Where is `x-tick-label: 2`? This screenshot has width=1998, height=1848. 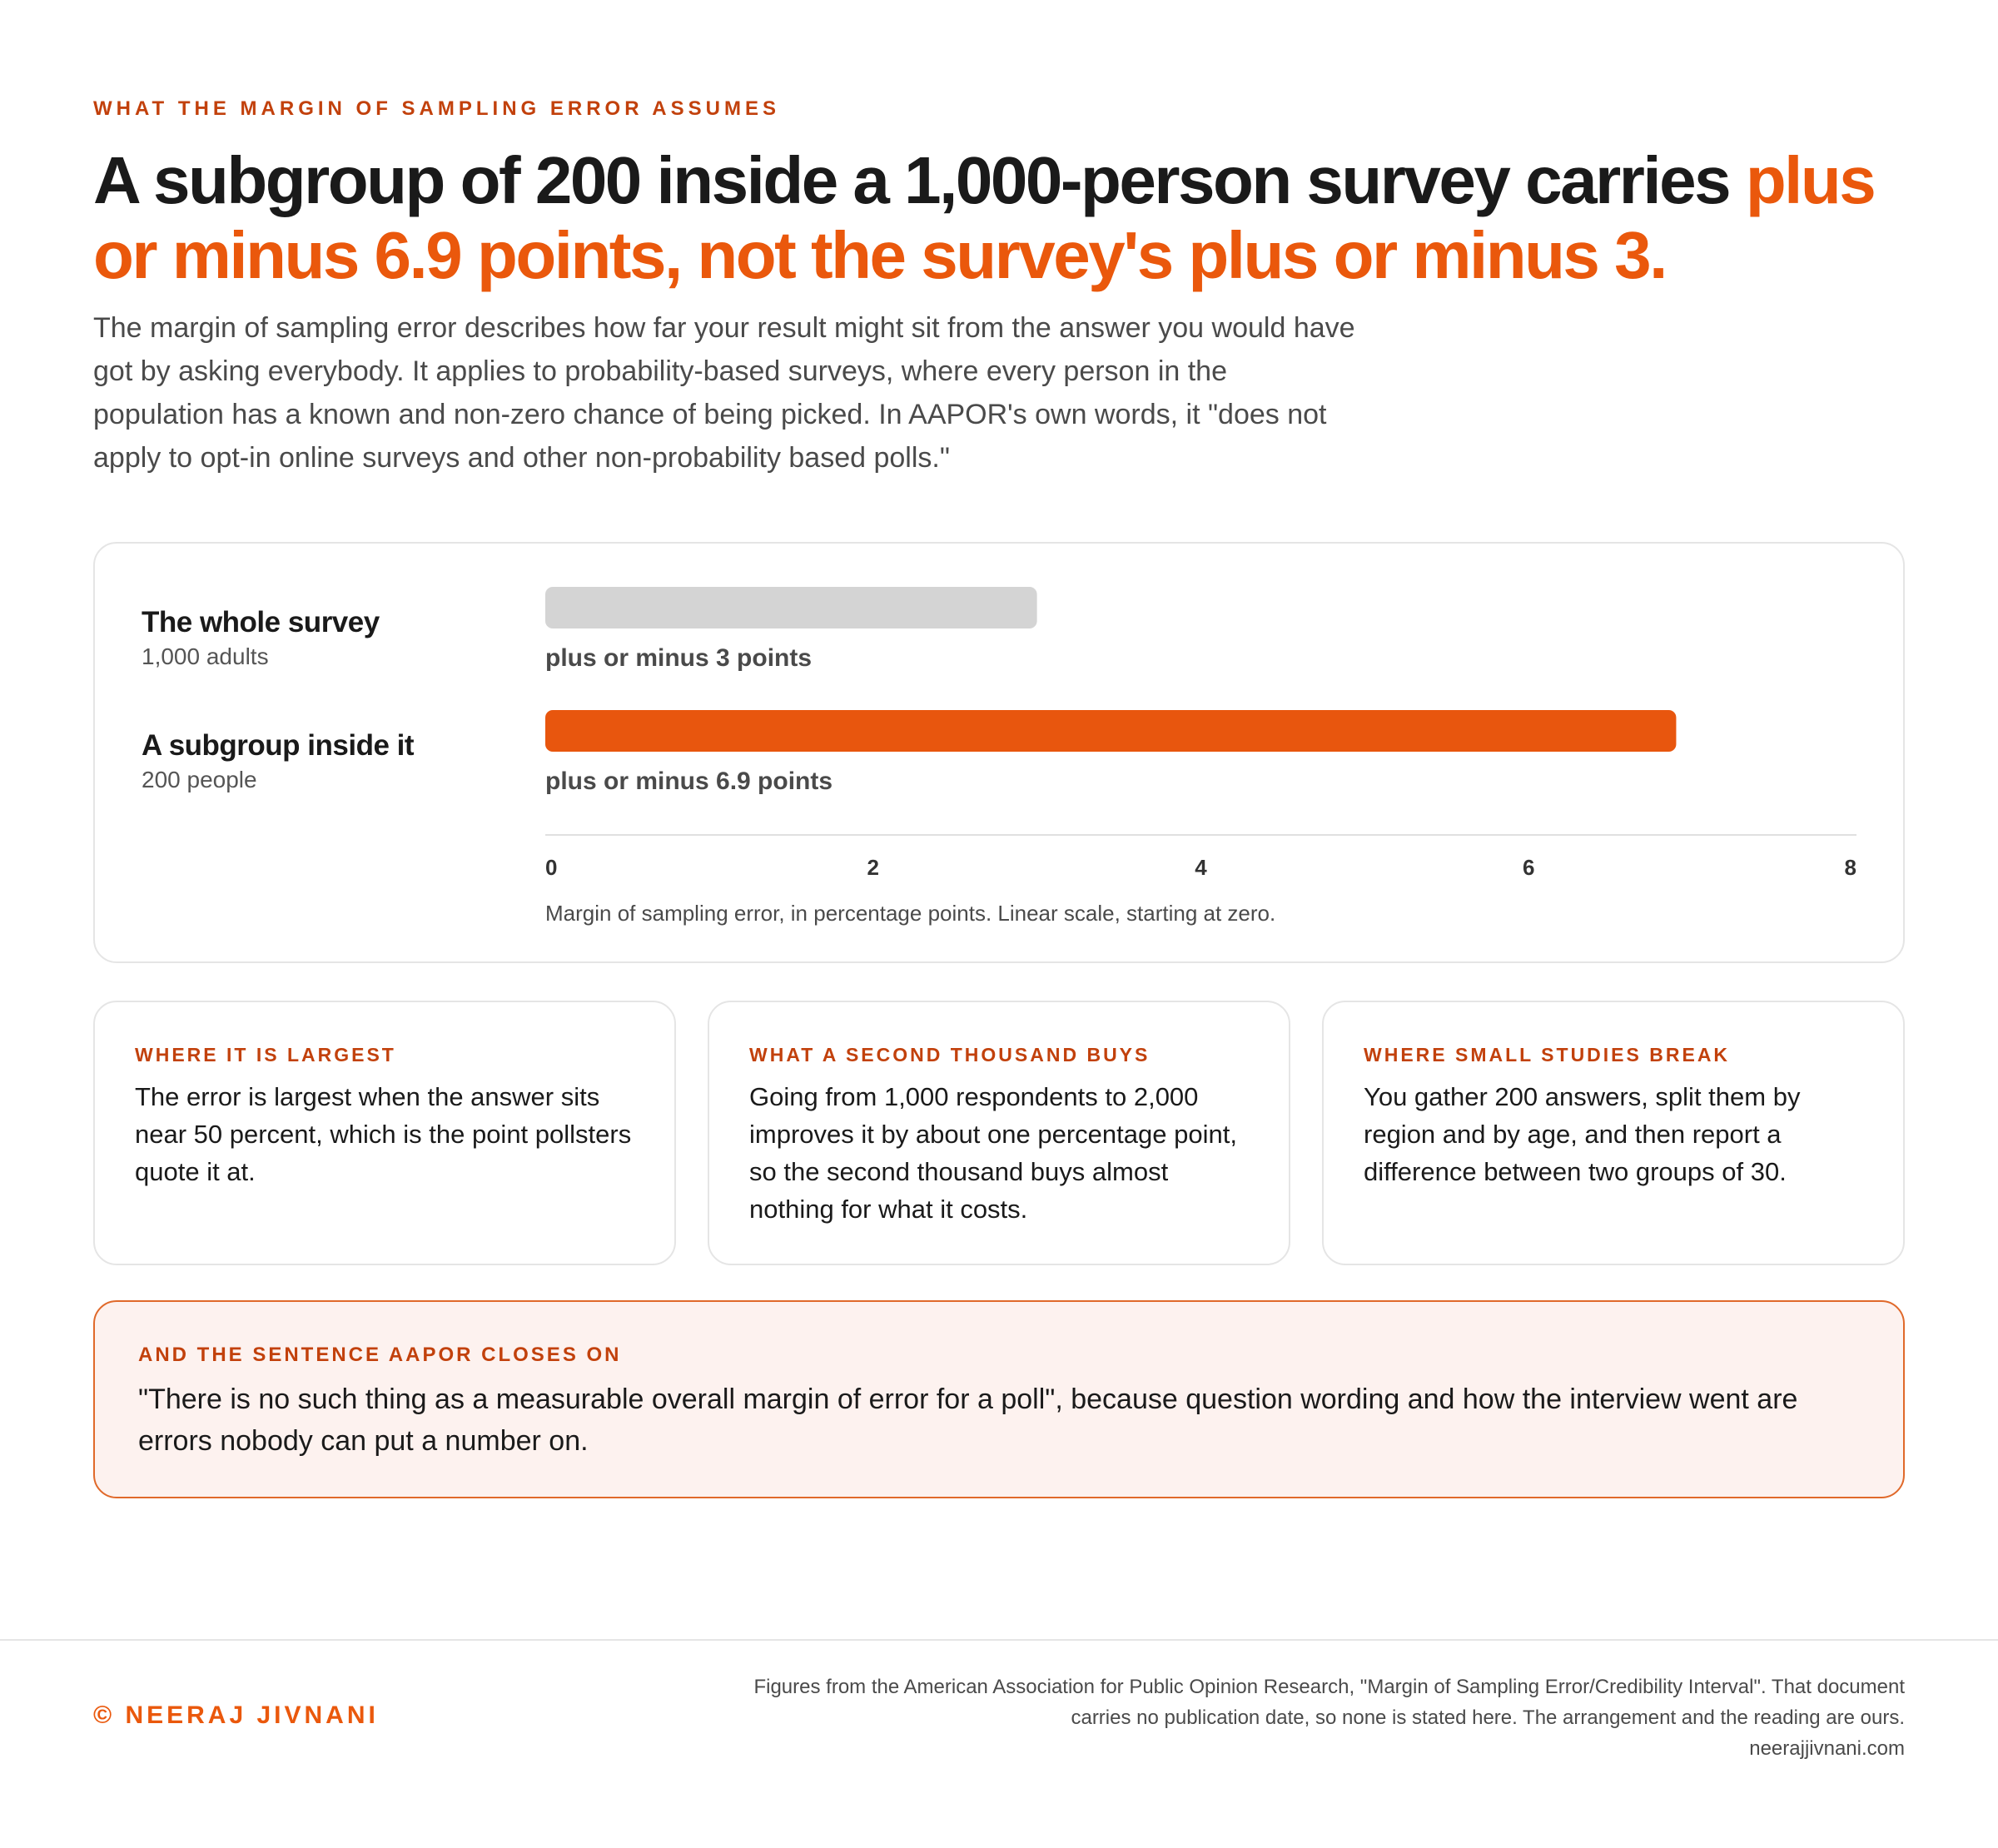 x-tick-label: 2 is located at coordinates (873, 868).